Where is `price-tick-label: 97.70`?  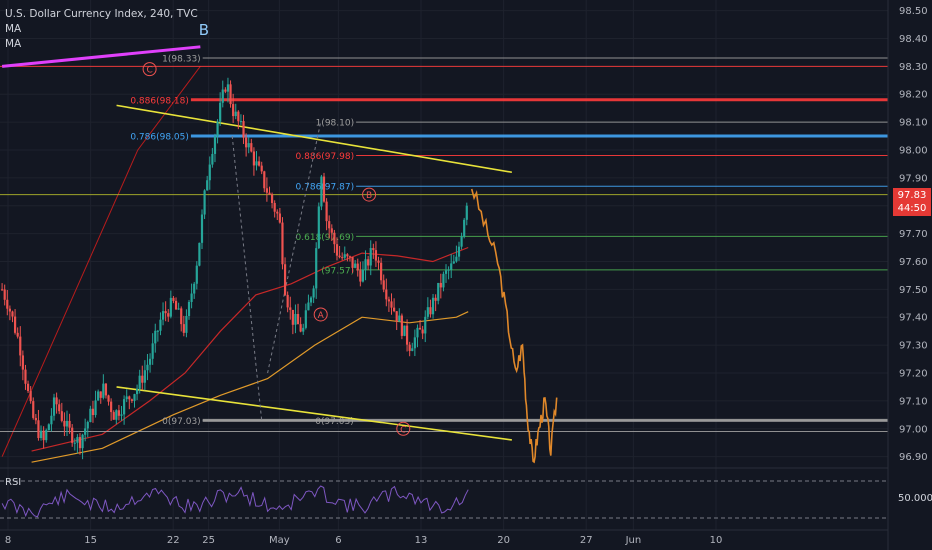
price-tick-label: 97.70 is located at coordinates (913, 234).